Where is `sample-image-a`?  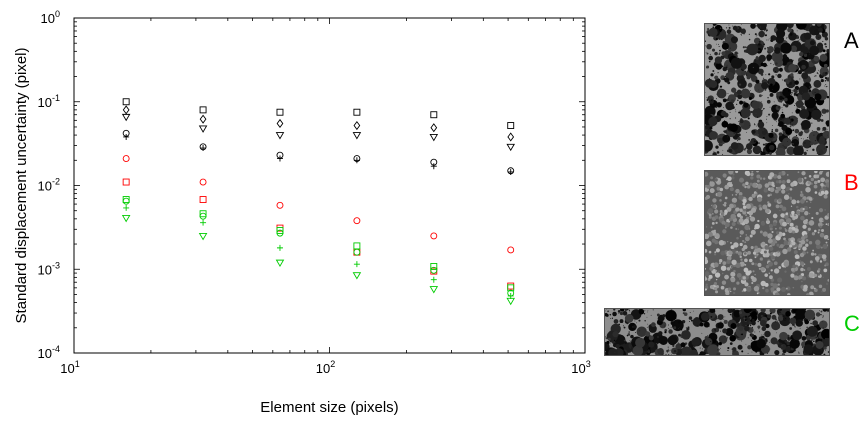 sample-image-a is located at coordinates (767, 89).